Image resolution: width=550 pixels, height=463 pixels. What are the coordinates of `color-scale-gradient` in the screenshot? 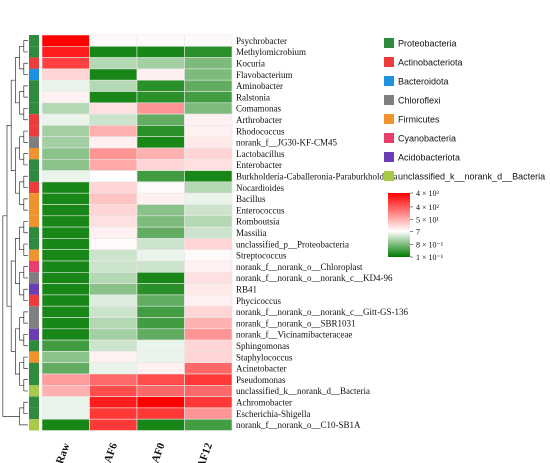 It's located at (399, 225).